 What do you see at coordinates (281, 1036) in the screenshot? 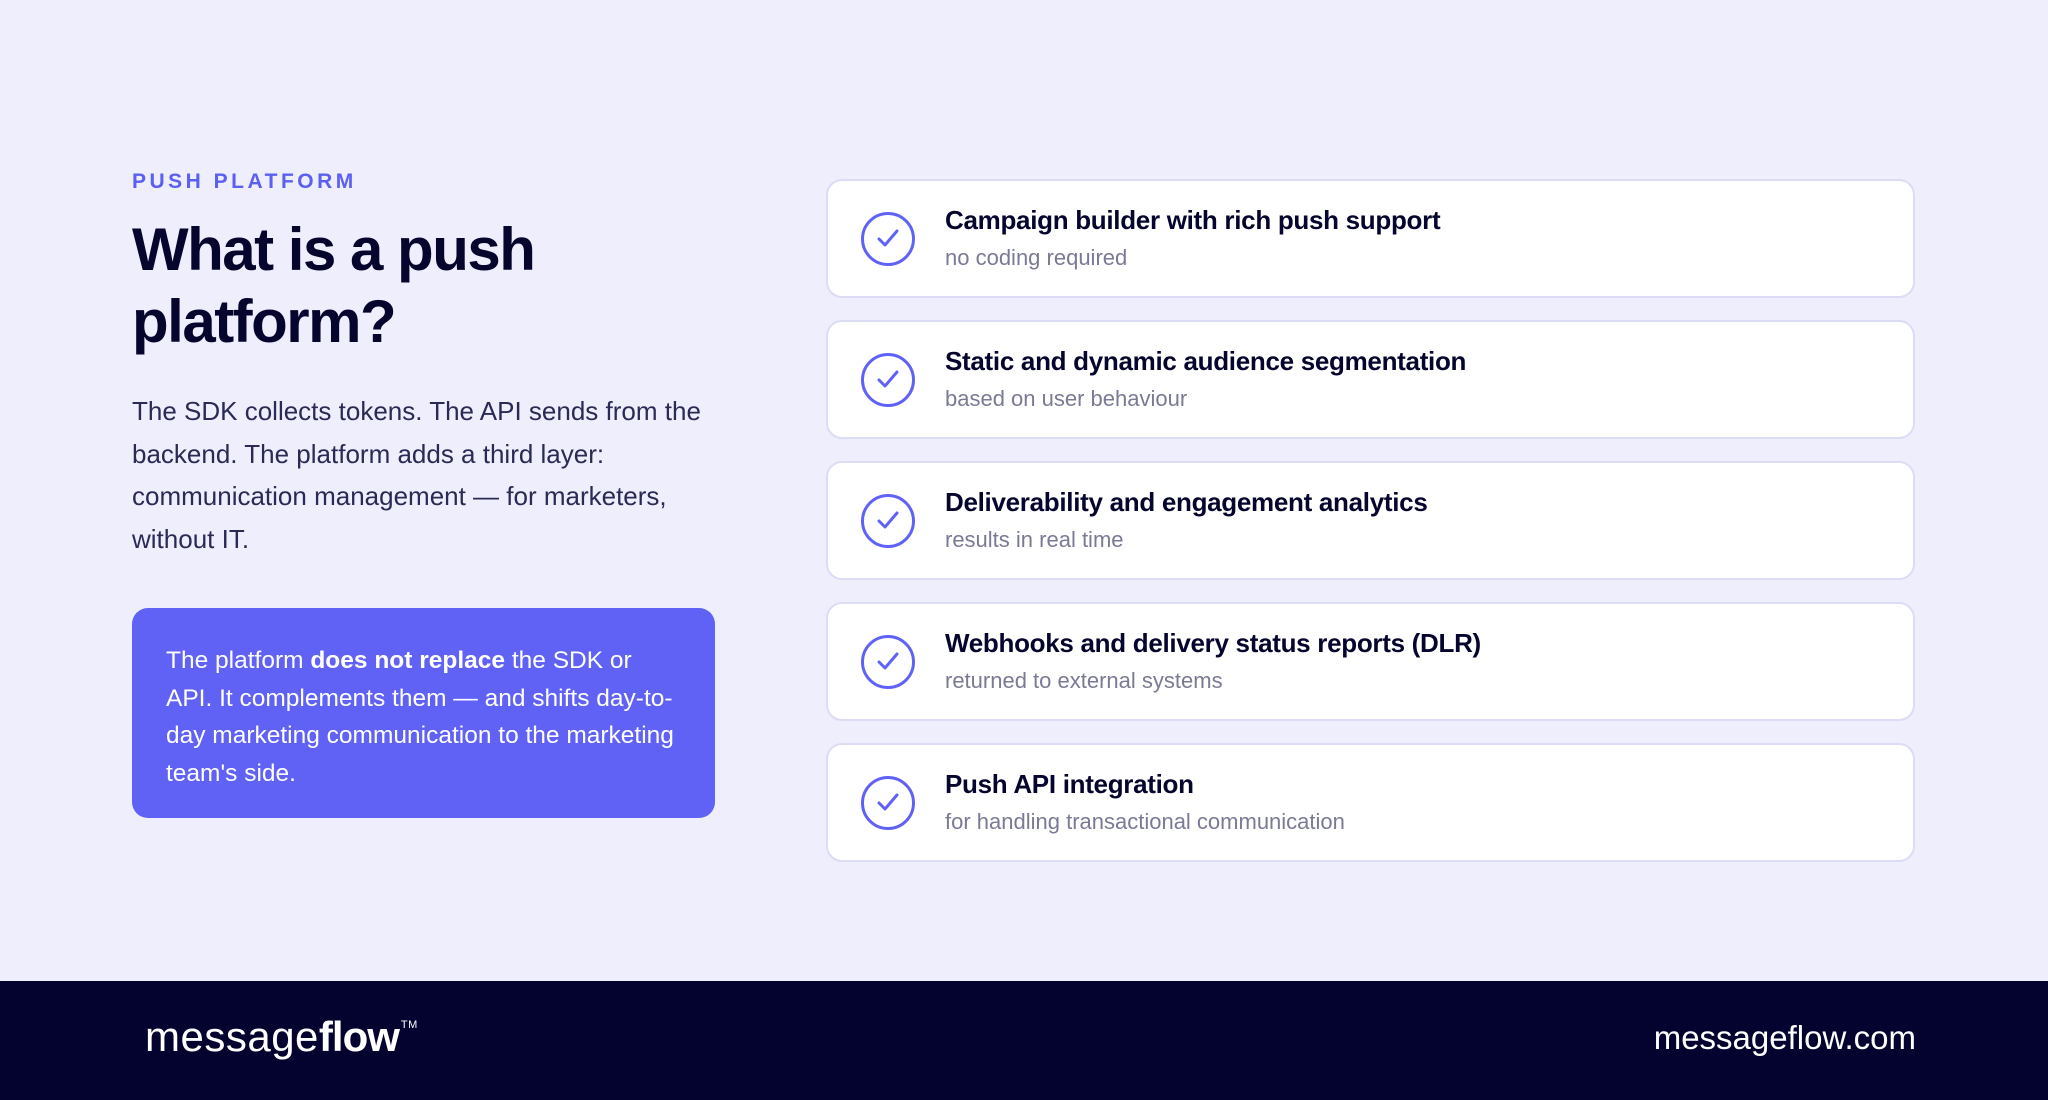
I see `messageflow-logo: messageflow TM` at bounding box center [281, 1036].